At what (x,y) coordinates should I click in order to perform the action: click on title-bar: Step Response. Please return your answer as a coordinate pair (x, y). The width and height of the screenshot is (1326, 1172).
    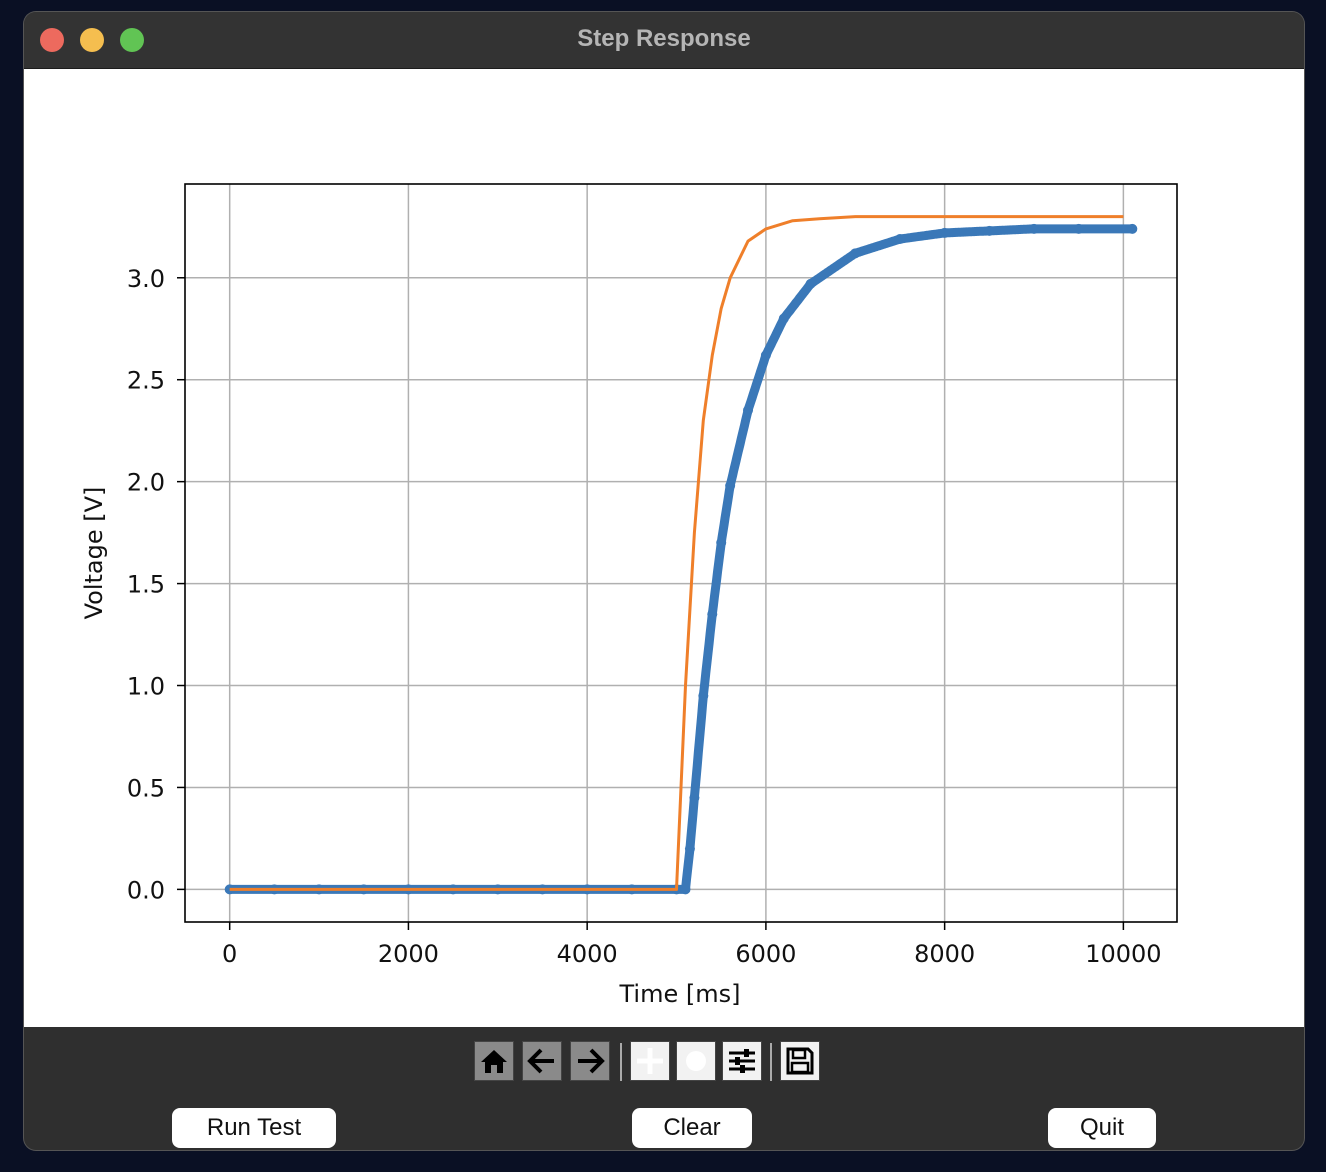
    Looking at the image, I should click on (664, 40).